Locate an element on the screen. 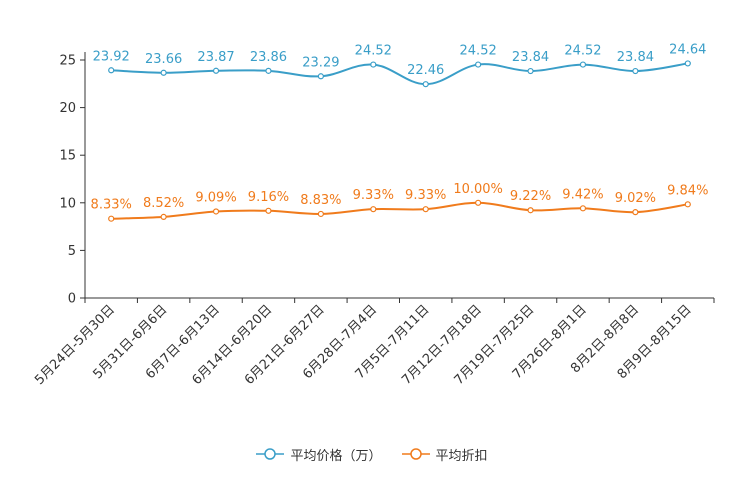 The width and height of the screenshot is (744, 496). y-tick-label: 5 is located at coordinates (72, 251).